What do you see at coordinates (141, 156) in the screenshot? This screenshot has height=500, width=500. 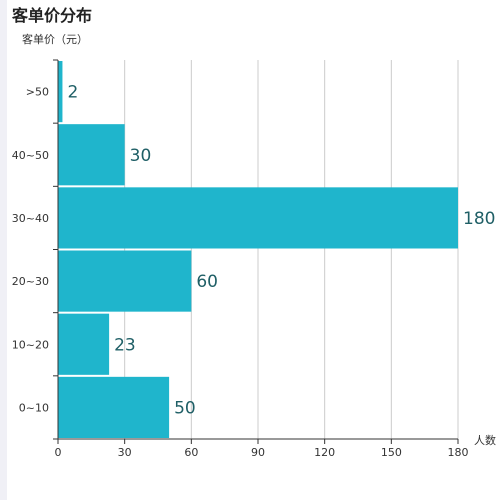 I see `bar-value-label: 30` at bounding box center [141, 156].